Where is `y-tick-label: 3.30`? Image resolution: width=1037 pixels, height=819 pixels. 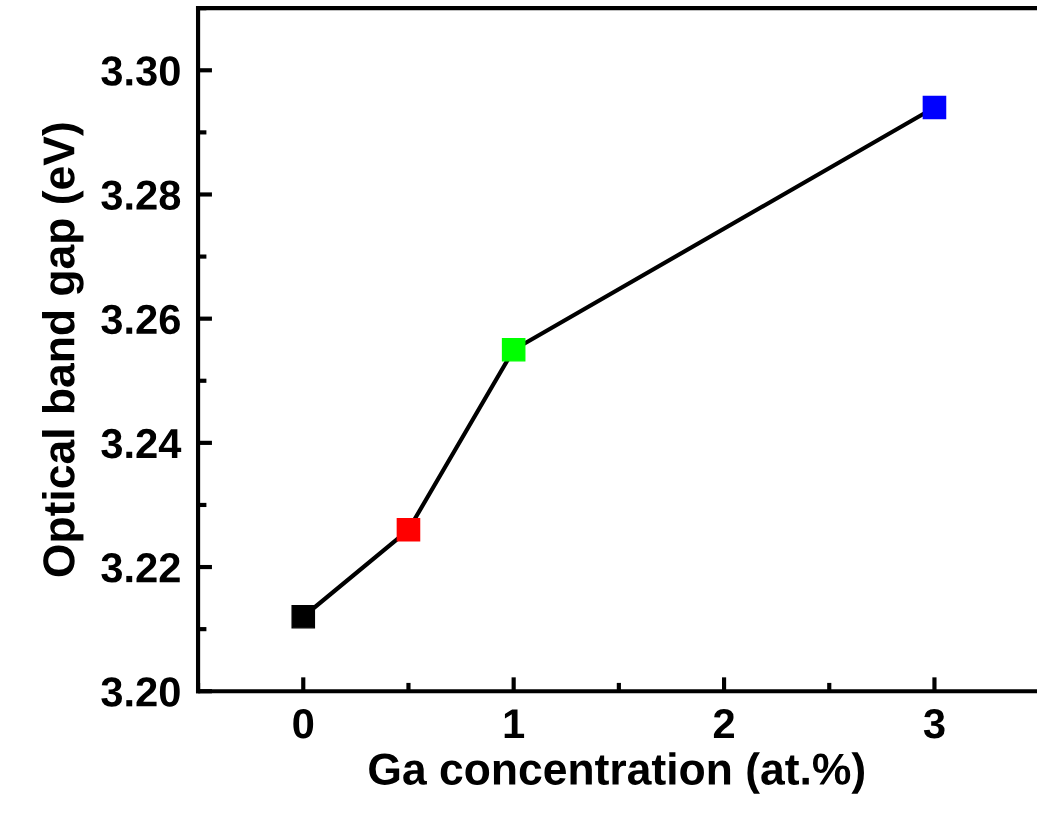
y-tick-label: 3.30 is located at coordinates (140, 71).